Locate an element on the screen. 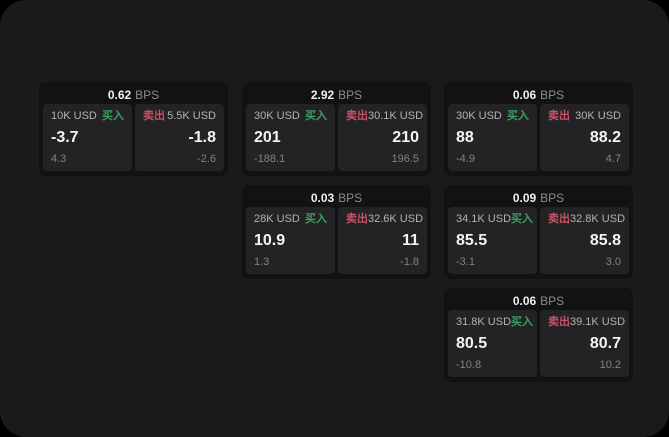 This screenshot has height=437, width=669. buy-panel: 28K USD 买入 10.9 1.3 is located at coordinates (290, 240).